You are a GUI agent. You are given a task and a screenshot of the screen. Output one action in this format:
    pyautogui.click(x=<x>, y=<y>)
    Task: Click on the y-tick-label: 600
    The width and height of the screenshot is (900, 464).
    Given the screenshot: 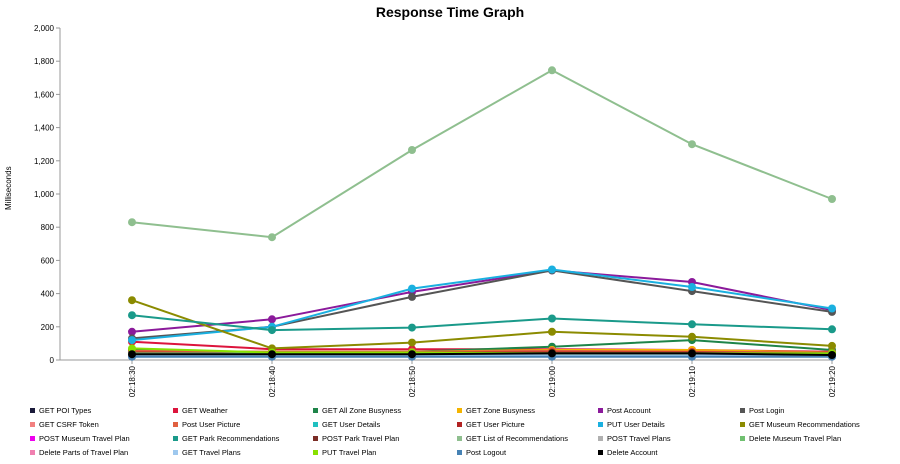 What is the action you would take?
    pyautogui.click(x=48, y=260)
    